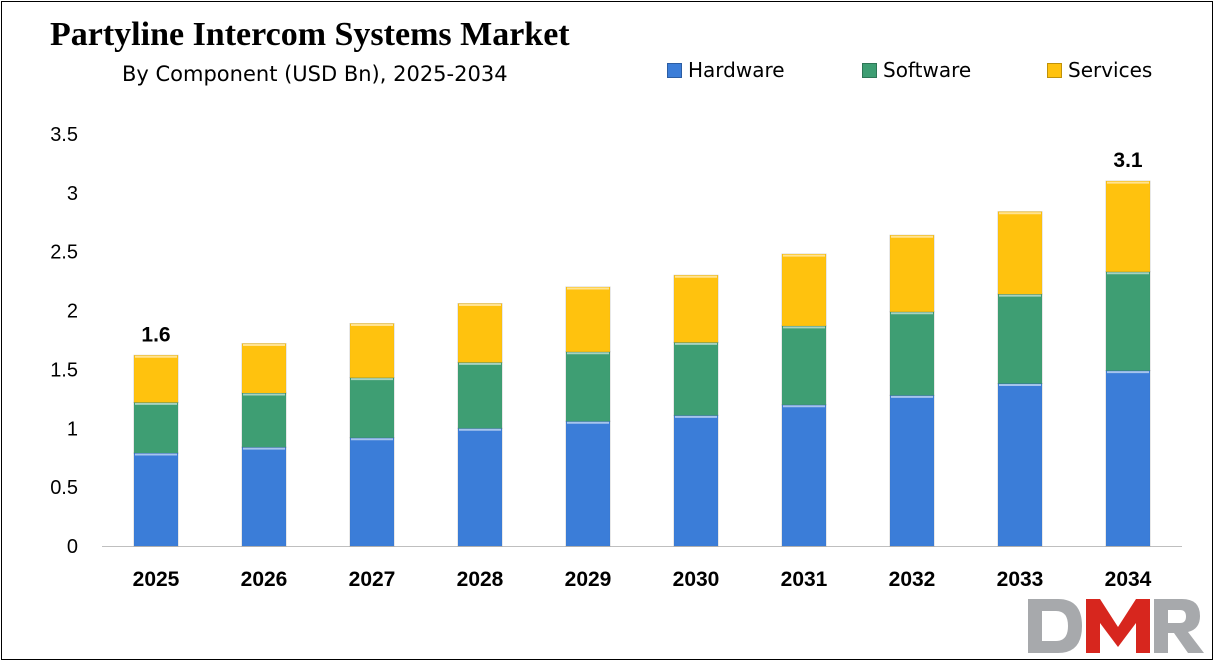 The height and width of the screenshot is (664, 1216). I want to click on legend-item-hardware: Hardware, so click(726, 70).